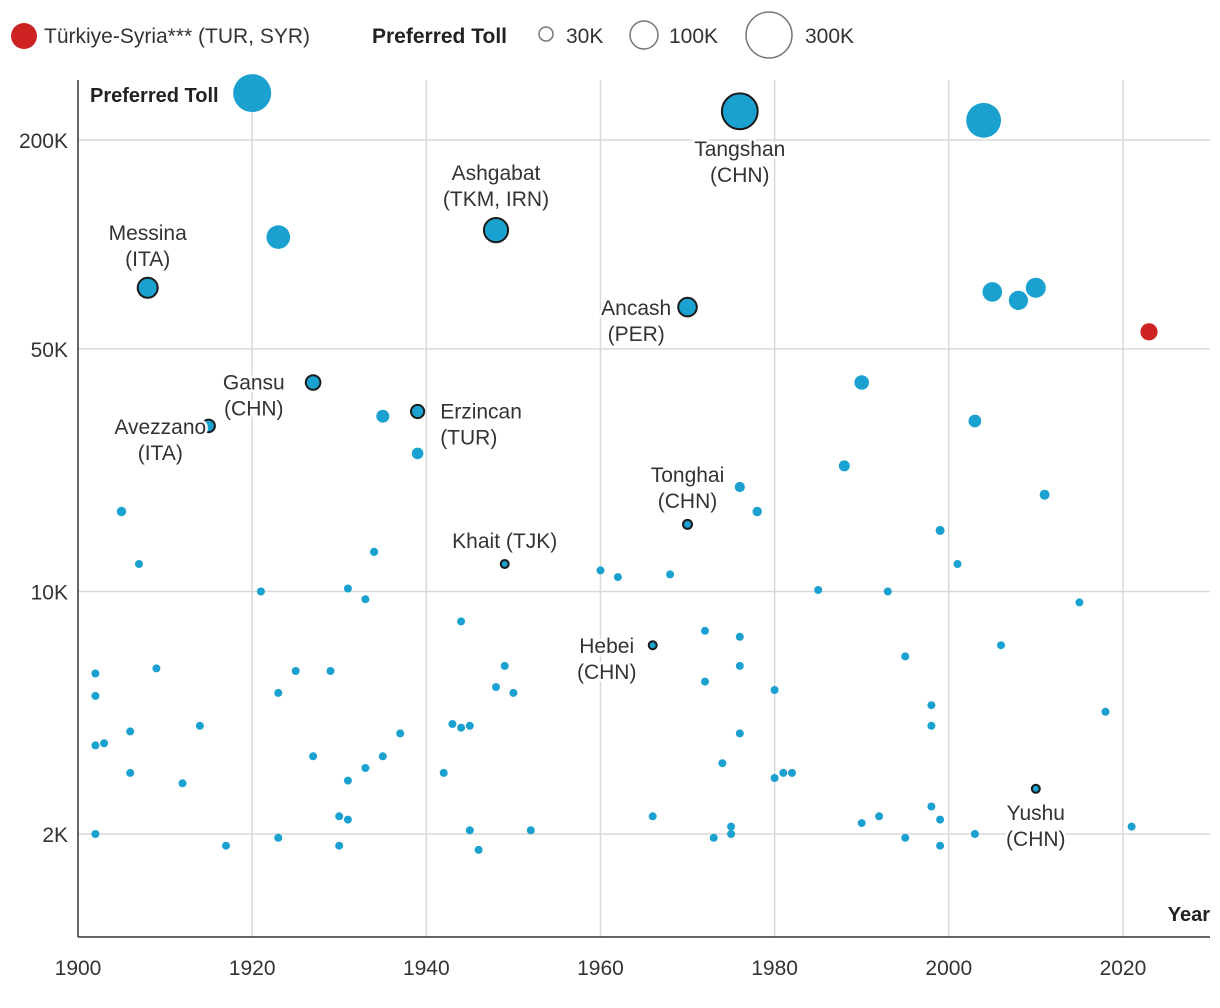 Image resolution: width=1220 pixels, height=1008 pixels. I want to click on x-tick-label: 1900, so click(78, 968).